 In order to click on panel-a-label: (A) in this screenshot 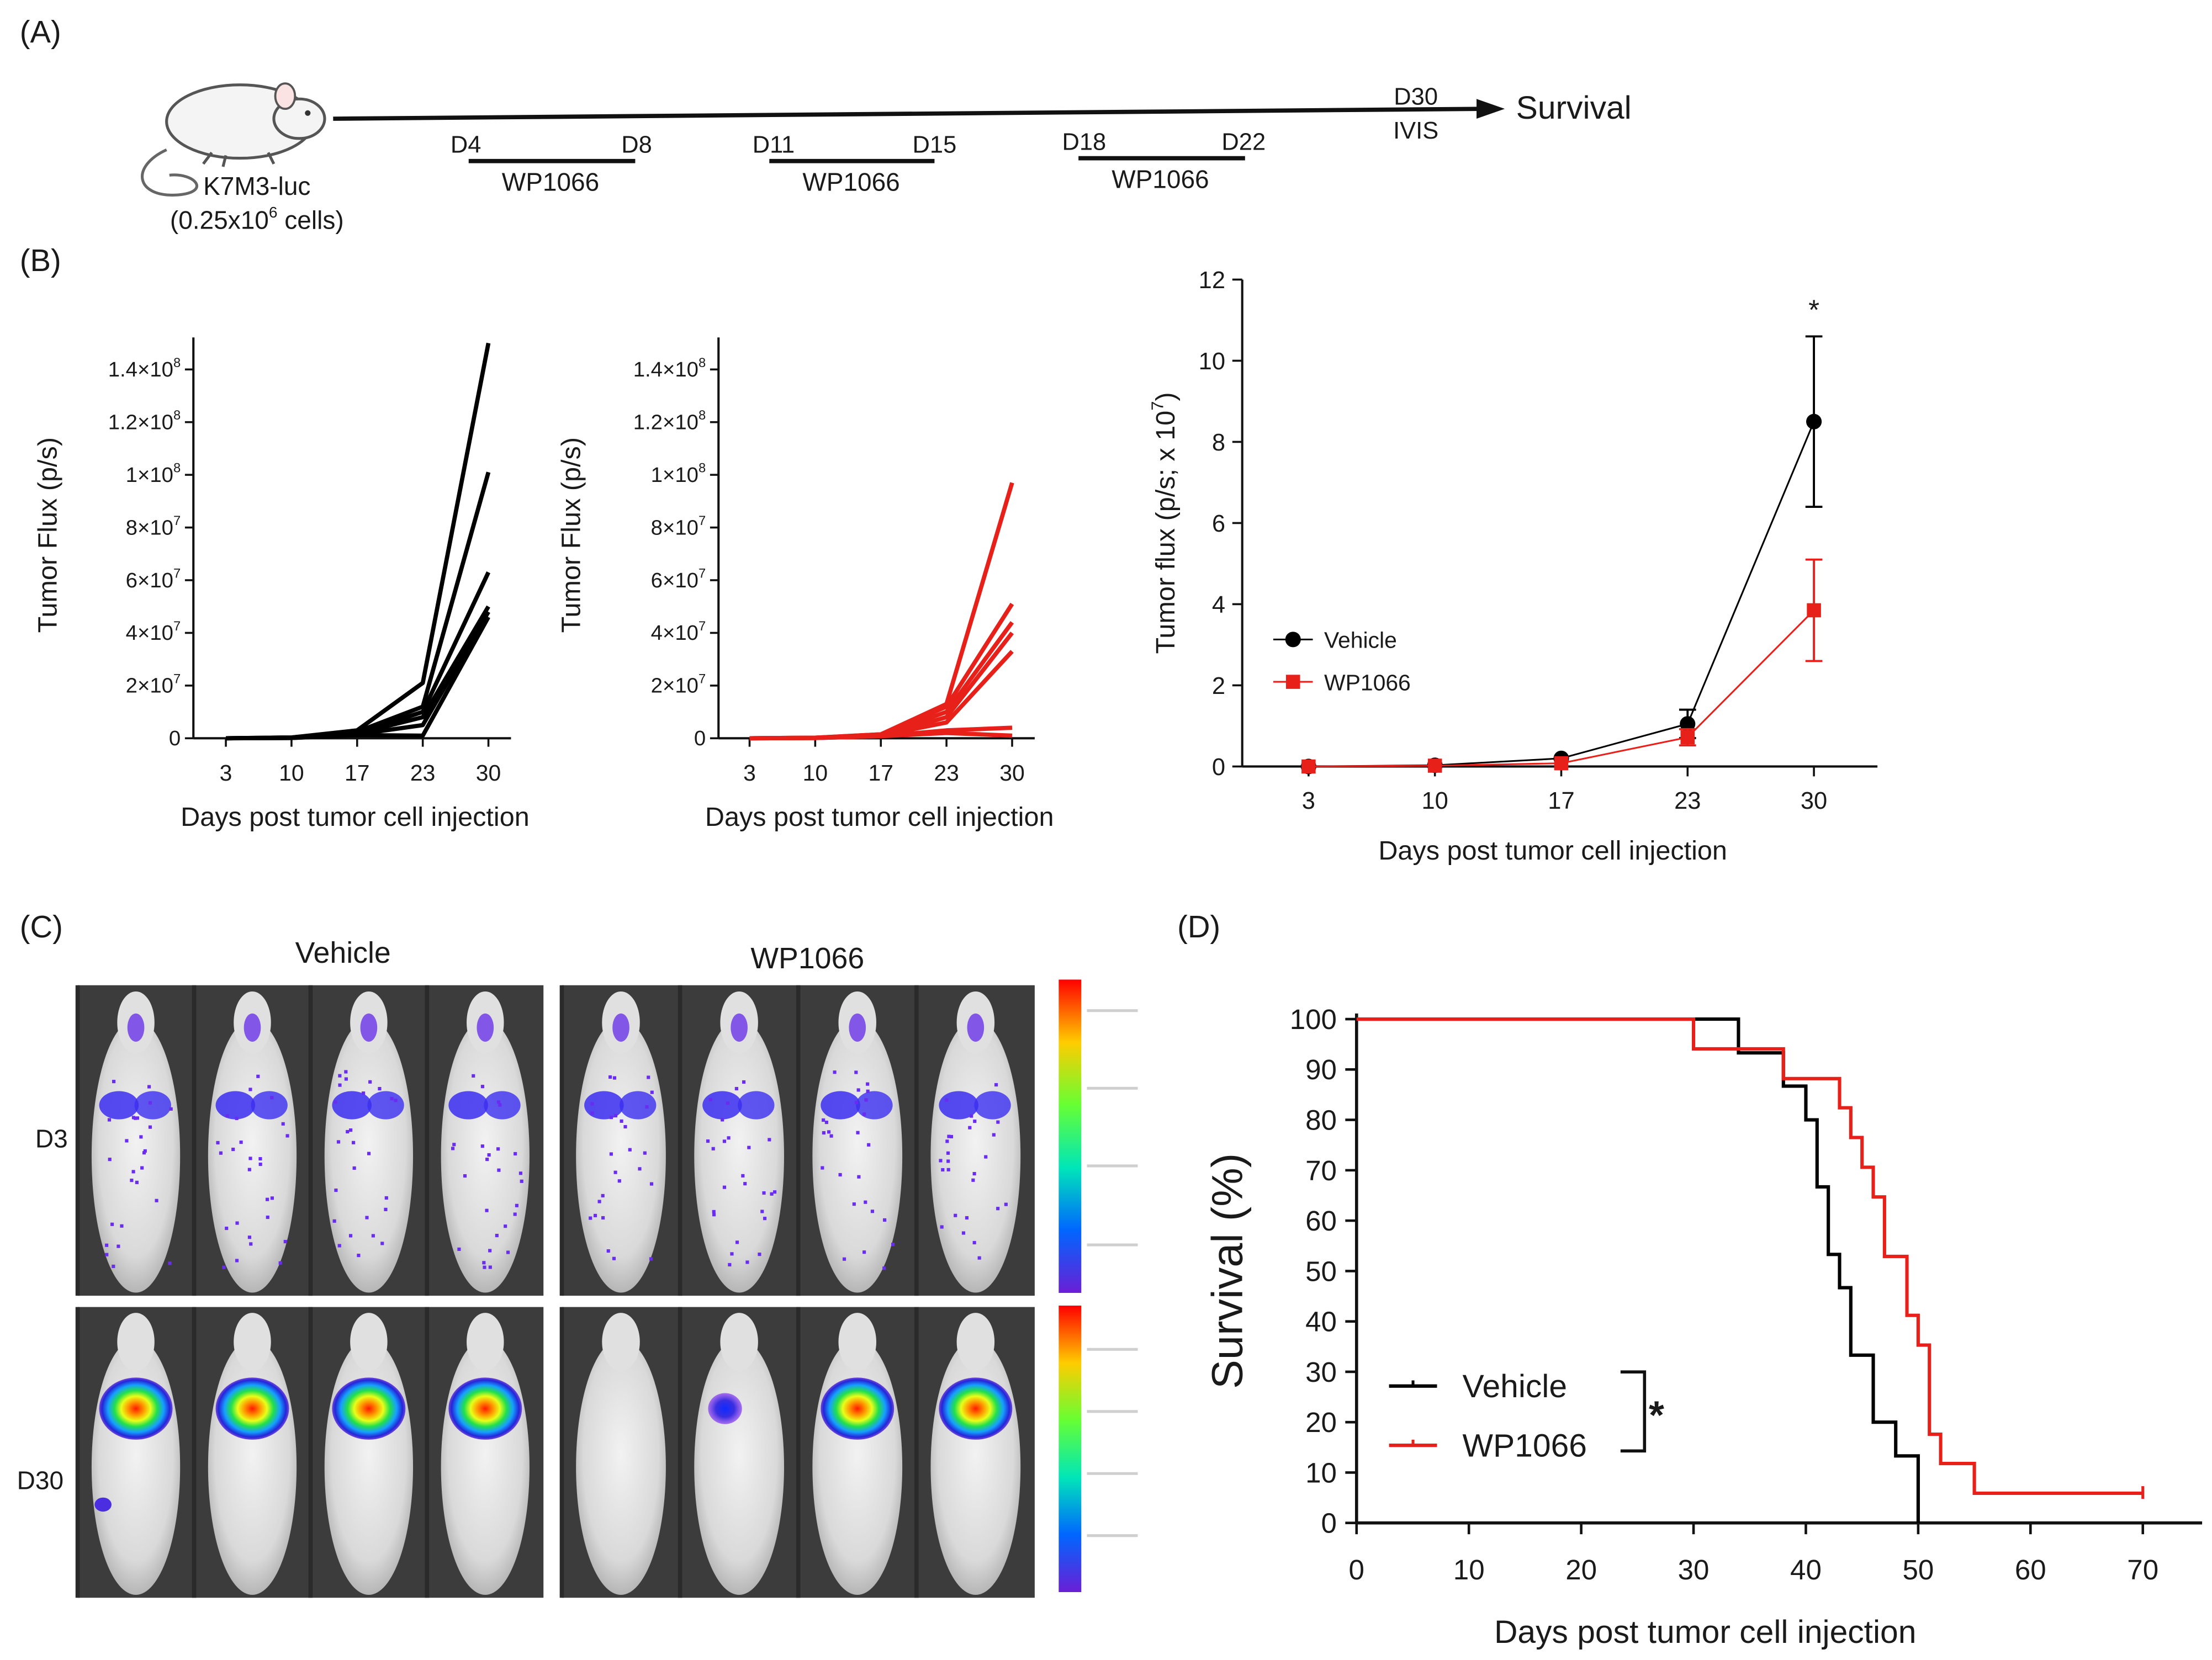, I will do `click(40, 31)`.